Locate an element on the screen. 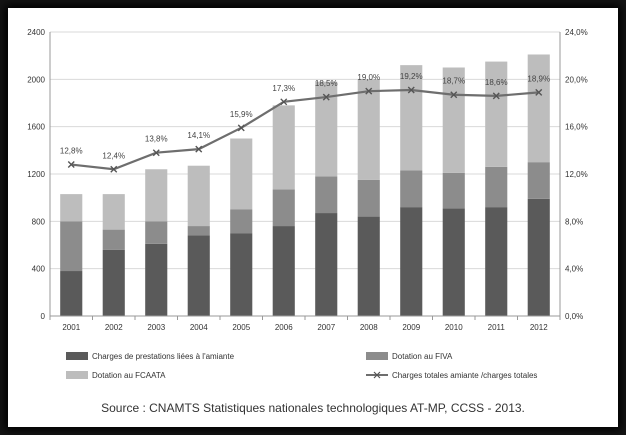 Image resolution: width=626 pixels, height=435 pixels. y-left-tick-label: 1600 is located at coordinates (36, 127).